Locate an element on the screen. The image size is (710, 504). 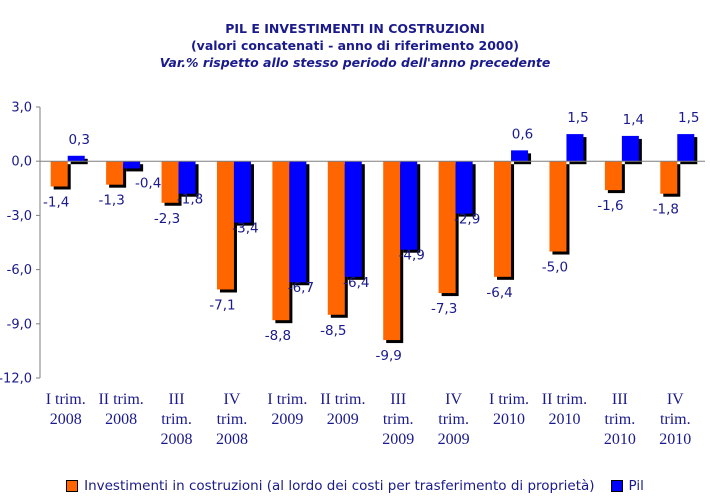
data-label-investimenti: -8,8 is located at coordinates (278, 336).